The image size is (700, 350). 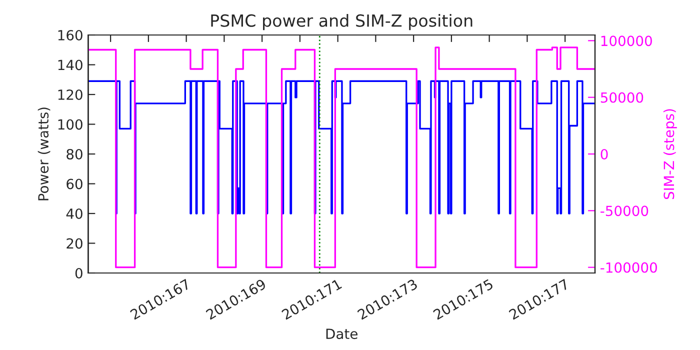 I want to click on y-tick-label: 80, so click(x=74, y=154).